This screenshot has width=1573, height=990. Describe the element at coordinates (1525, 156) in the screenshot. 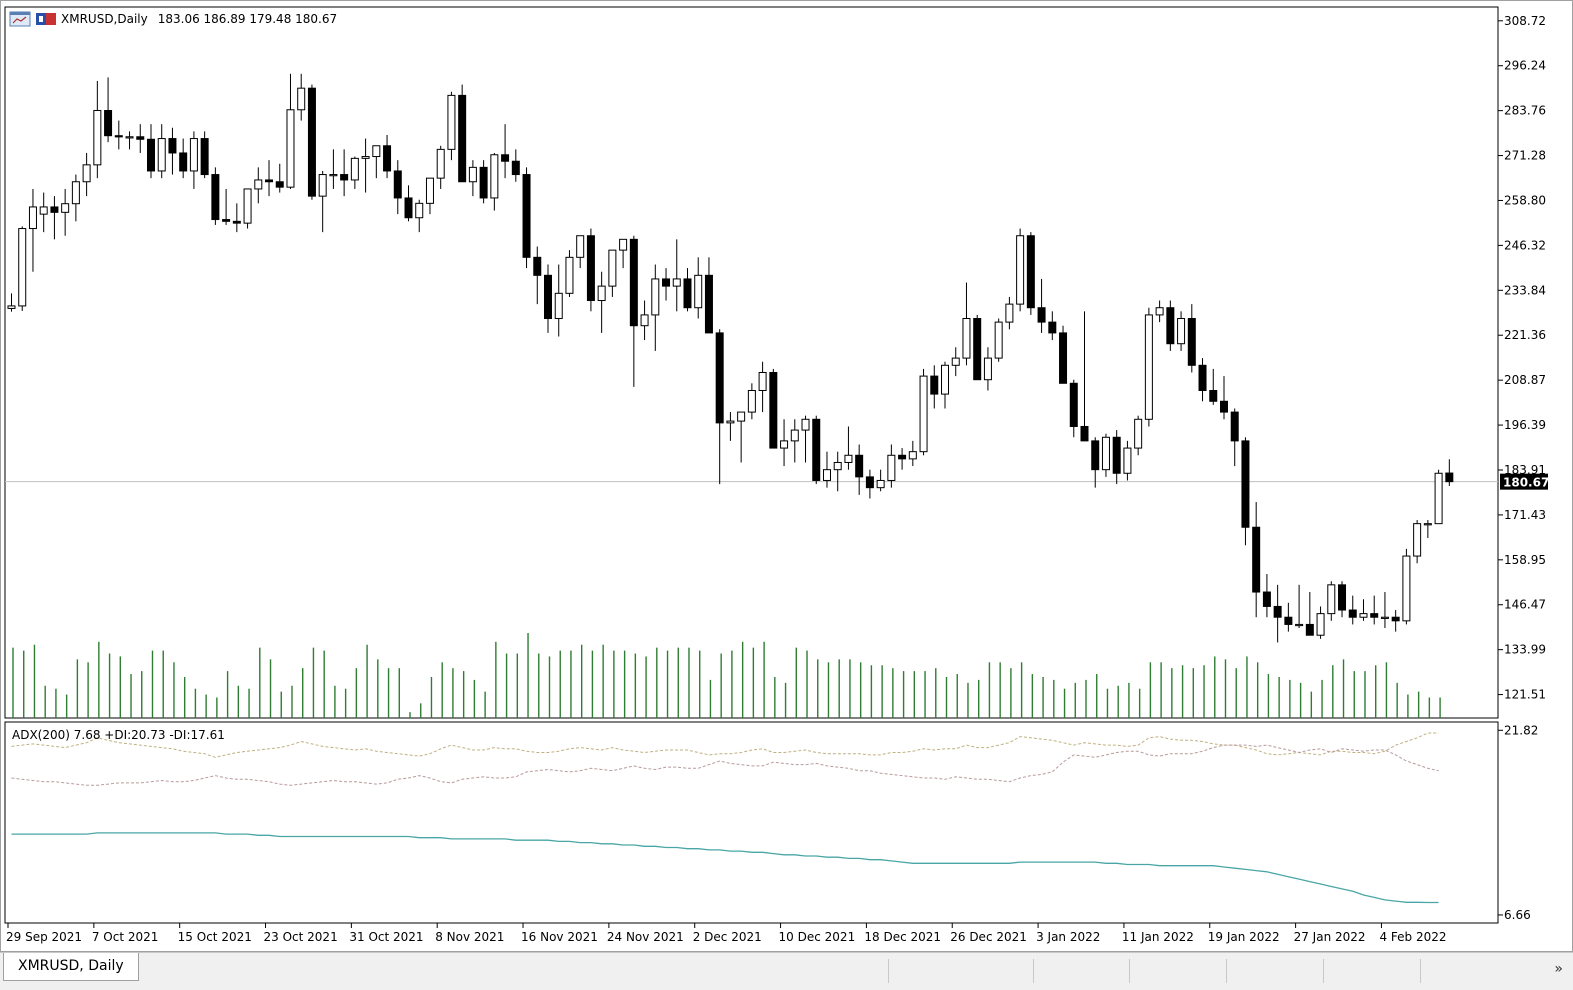

I see `y-tick-label: 271.28` at that location.